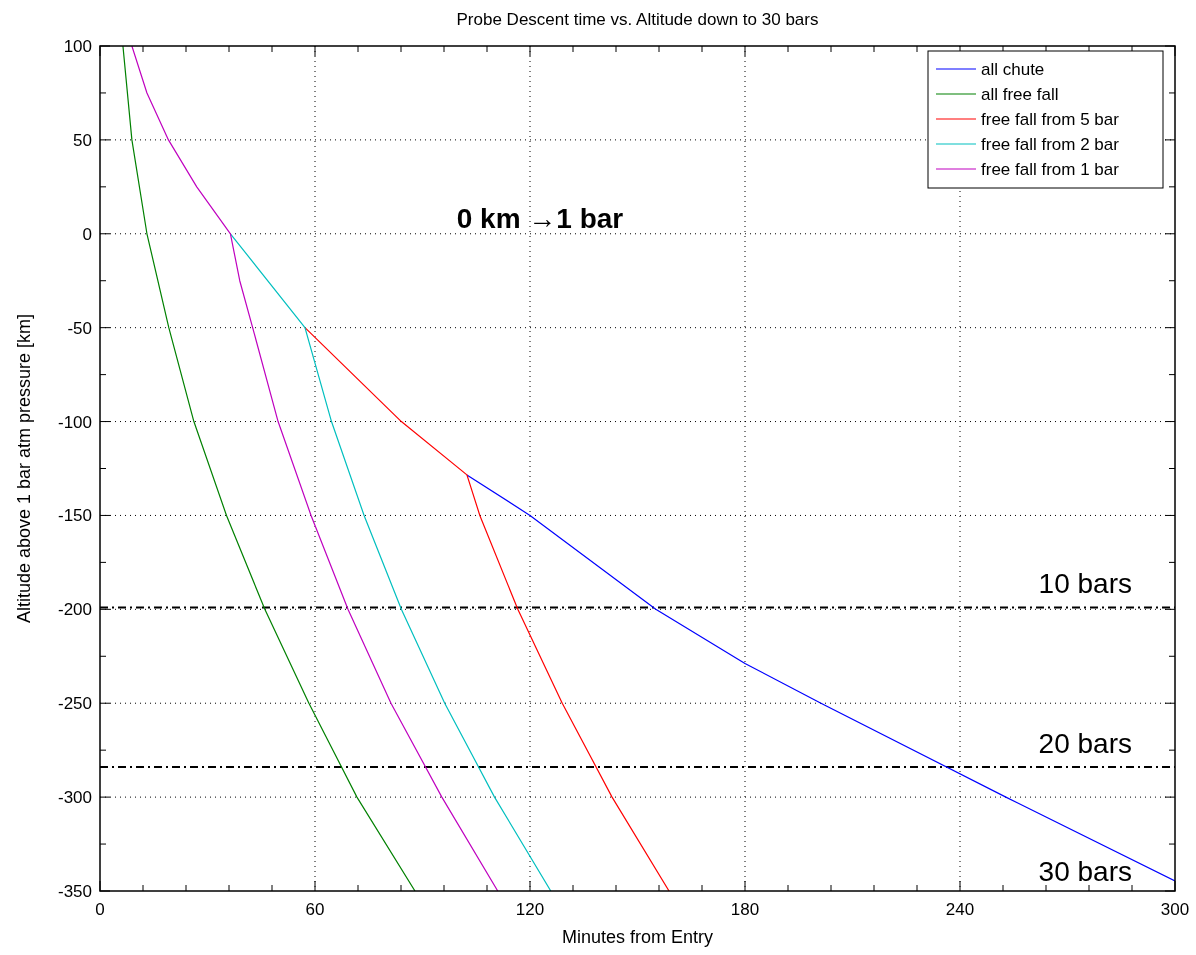 The image size is (1196, 955). Describe the element at coordinates (1175, 909) in the screenshot. I see `x-tick-label: 300` at that location.